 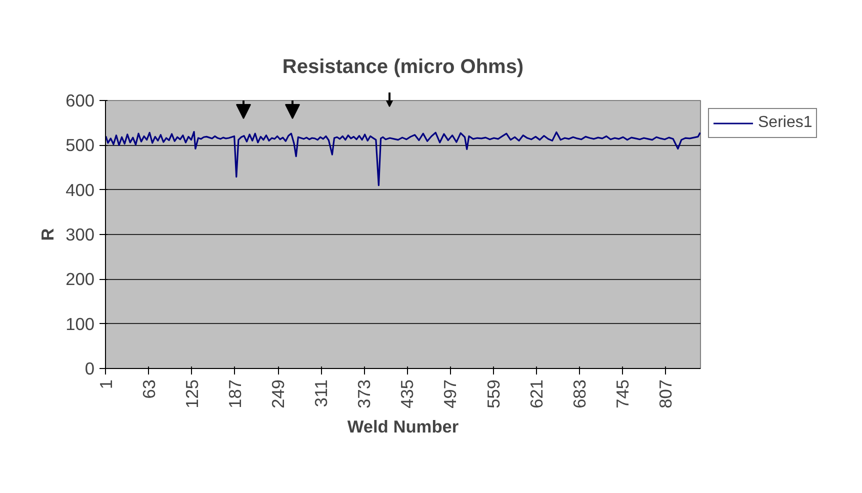 I want to click on legend-label: Series1, so click(x=785, y=123).